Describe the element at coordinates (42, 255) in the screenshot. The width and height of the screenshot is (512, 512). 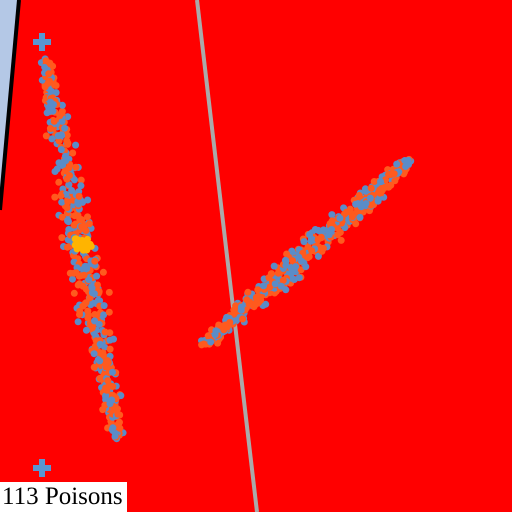
I see `markers` at that location.